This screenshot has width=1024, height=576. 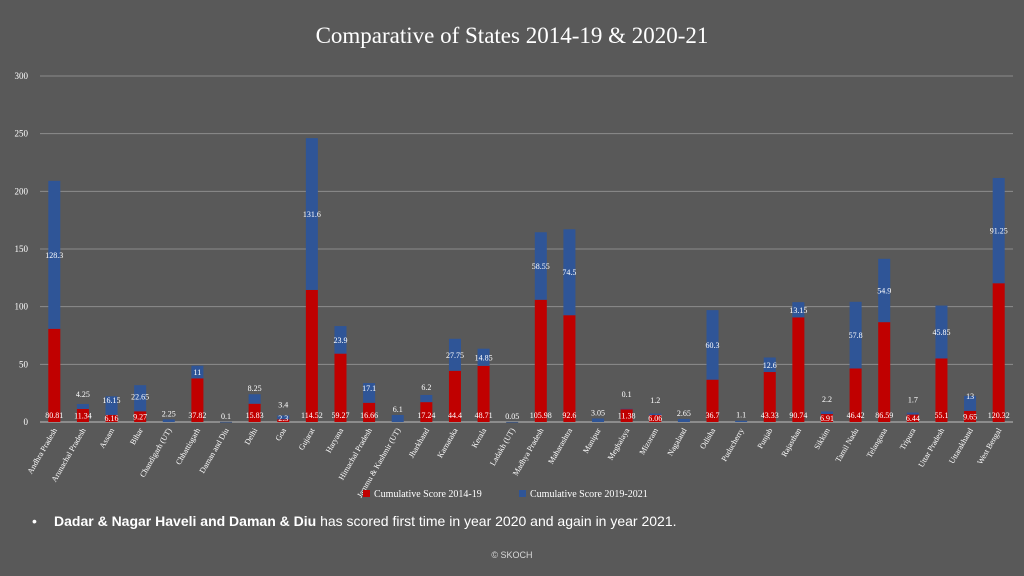 I want to click on x-tick-label: Manipur, so click(x=592, y=440).